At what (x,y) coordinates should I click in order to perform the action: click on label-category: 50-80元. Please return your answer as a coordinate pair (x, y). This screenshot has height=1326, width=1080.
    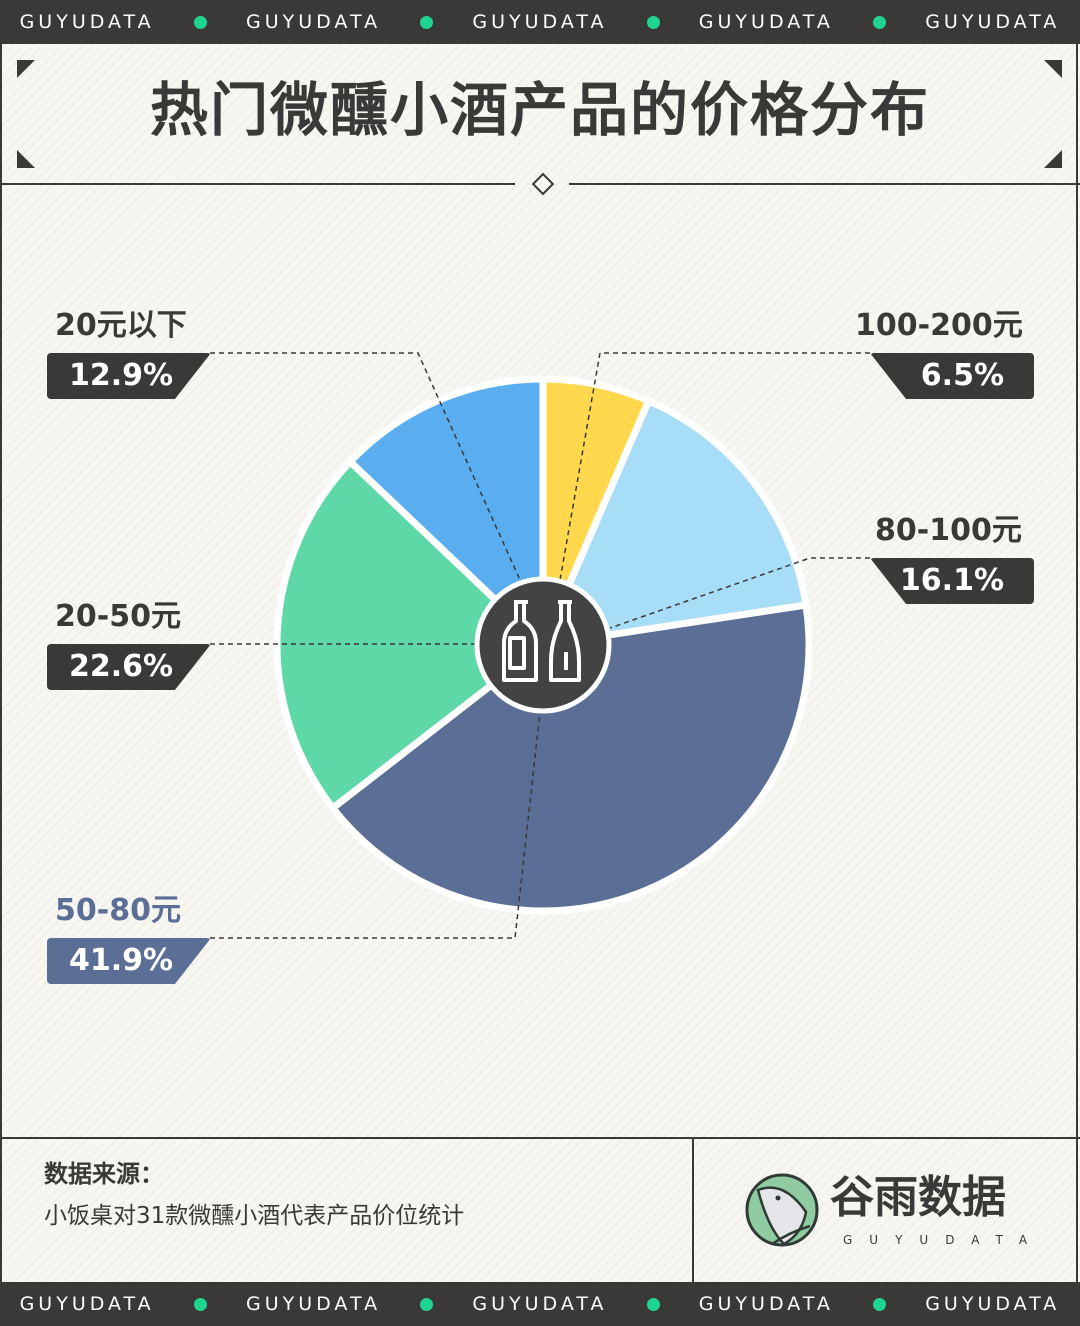
    Looking at the image, I should click on (118, 910).